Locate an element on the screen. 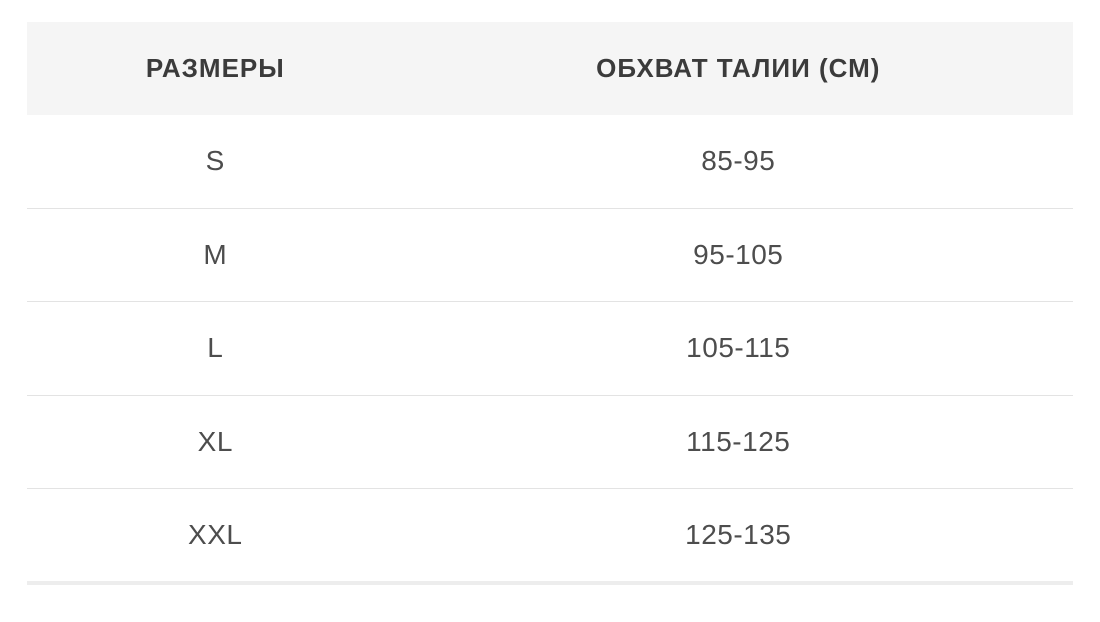  waist-cell: 105-115 is located at coordinates (738, 348).